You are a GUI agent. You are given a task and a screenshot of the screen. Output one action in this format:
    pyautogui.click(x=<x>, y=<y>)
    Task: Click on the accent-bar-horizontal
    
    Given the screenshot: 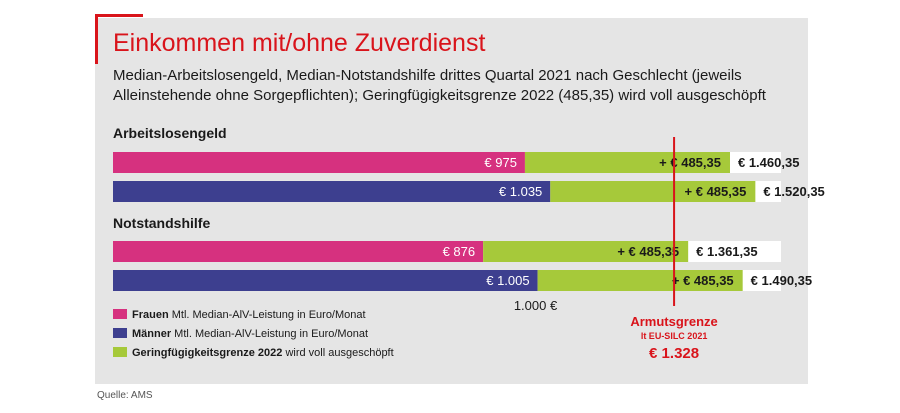 What is the action you would take?
    pyautogui.click(x=119, y=15)
    